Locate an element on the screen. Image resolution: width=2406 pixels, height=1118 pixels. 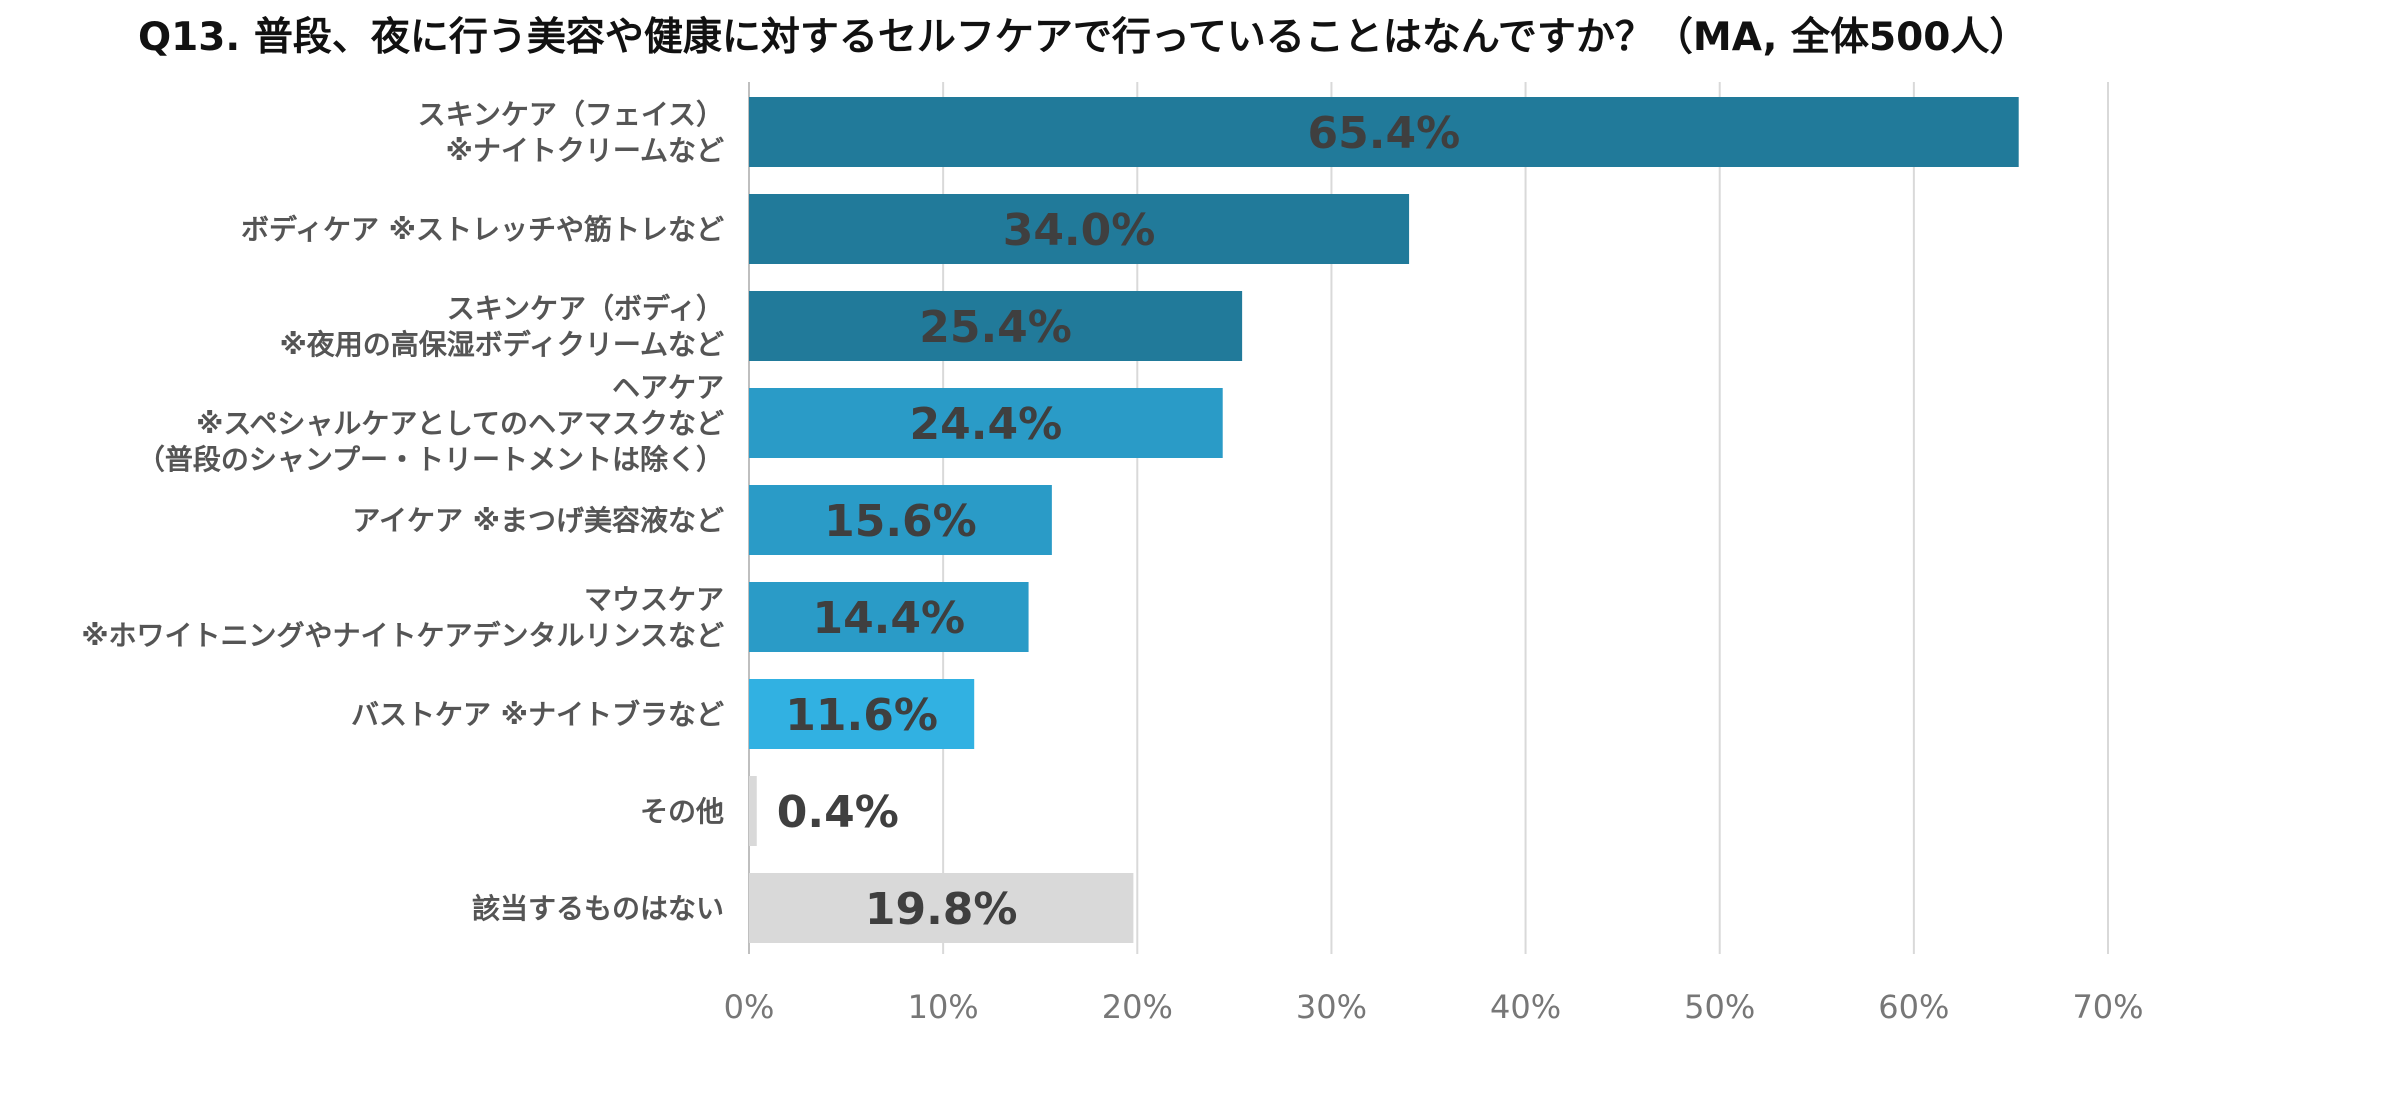
data-label: 25.4% is located at coordinates (995, 327).